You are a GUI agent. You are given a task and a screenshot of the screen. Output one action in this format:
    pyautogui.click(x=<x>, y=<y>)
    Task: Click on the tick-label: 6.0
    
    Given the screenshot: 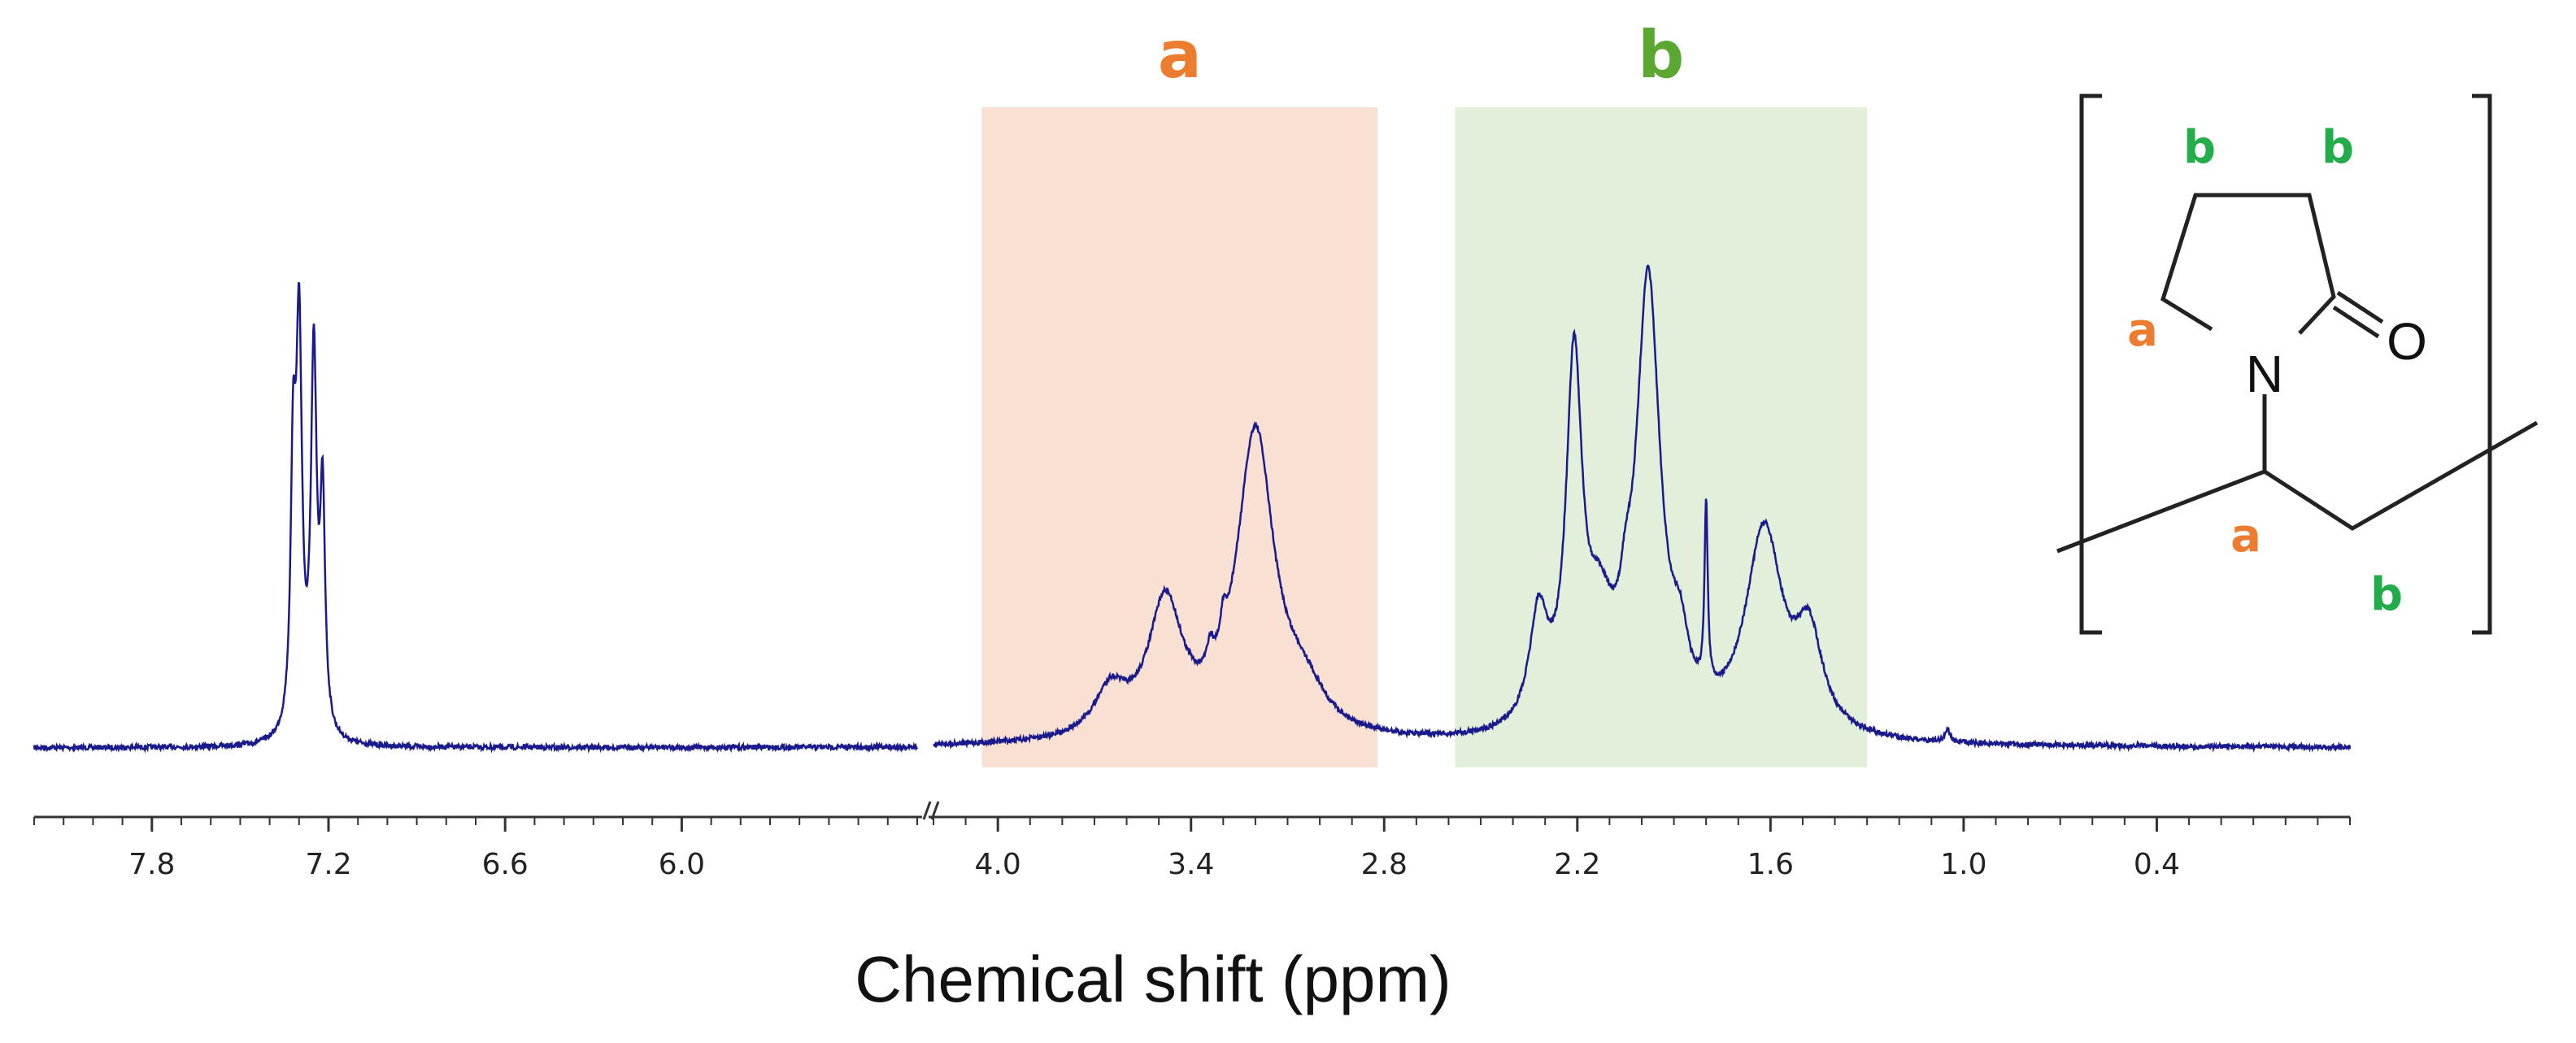 What is the action you would take?
    pyautogui.click(x=682, y=865)
    